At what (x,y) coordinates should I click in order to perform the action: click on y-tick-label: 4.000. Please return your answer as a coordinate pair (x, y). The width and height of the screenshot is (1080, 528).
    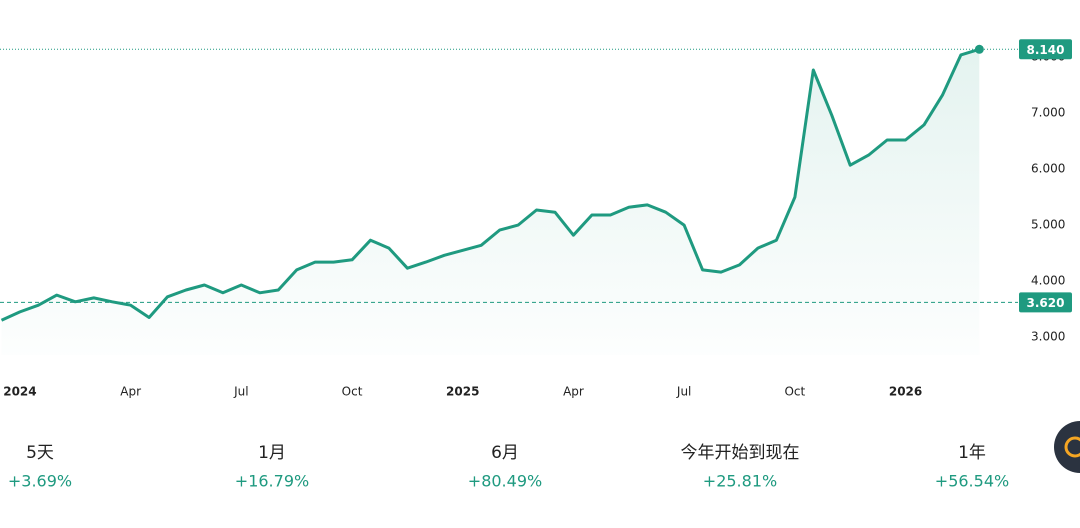
    Looking at the image, I should click on (1048, 281).